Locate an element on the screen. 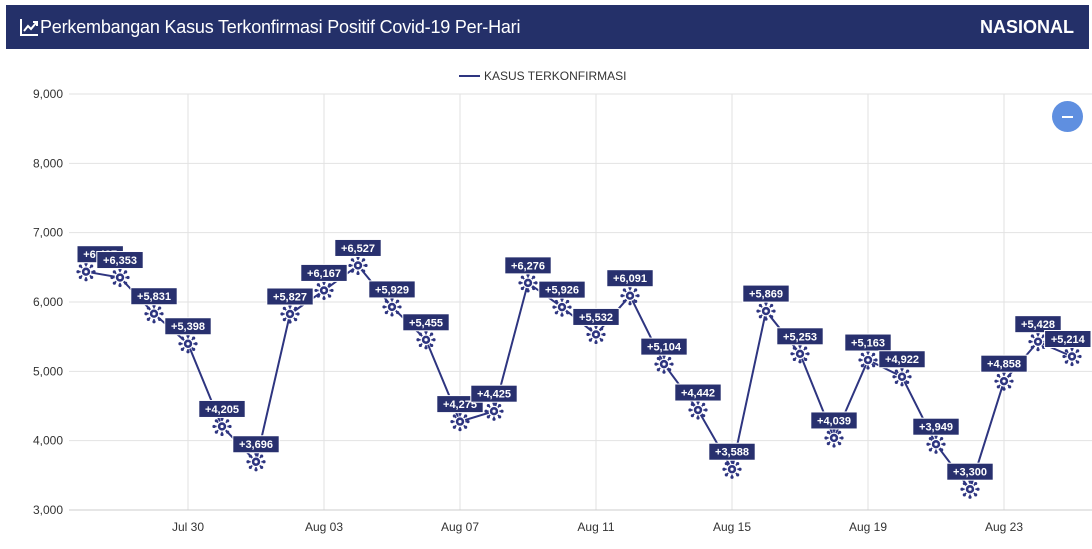 The height and width of the screenshot is (549, 1092). minus-icon is located at coordinates (1067, 117).